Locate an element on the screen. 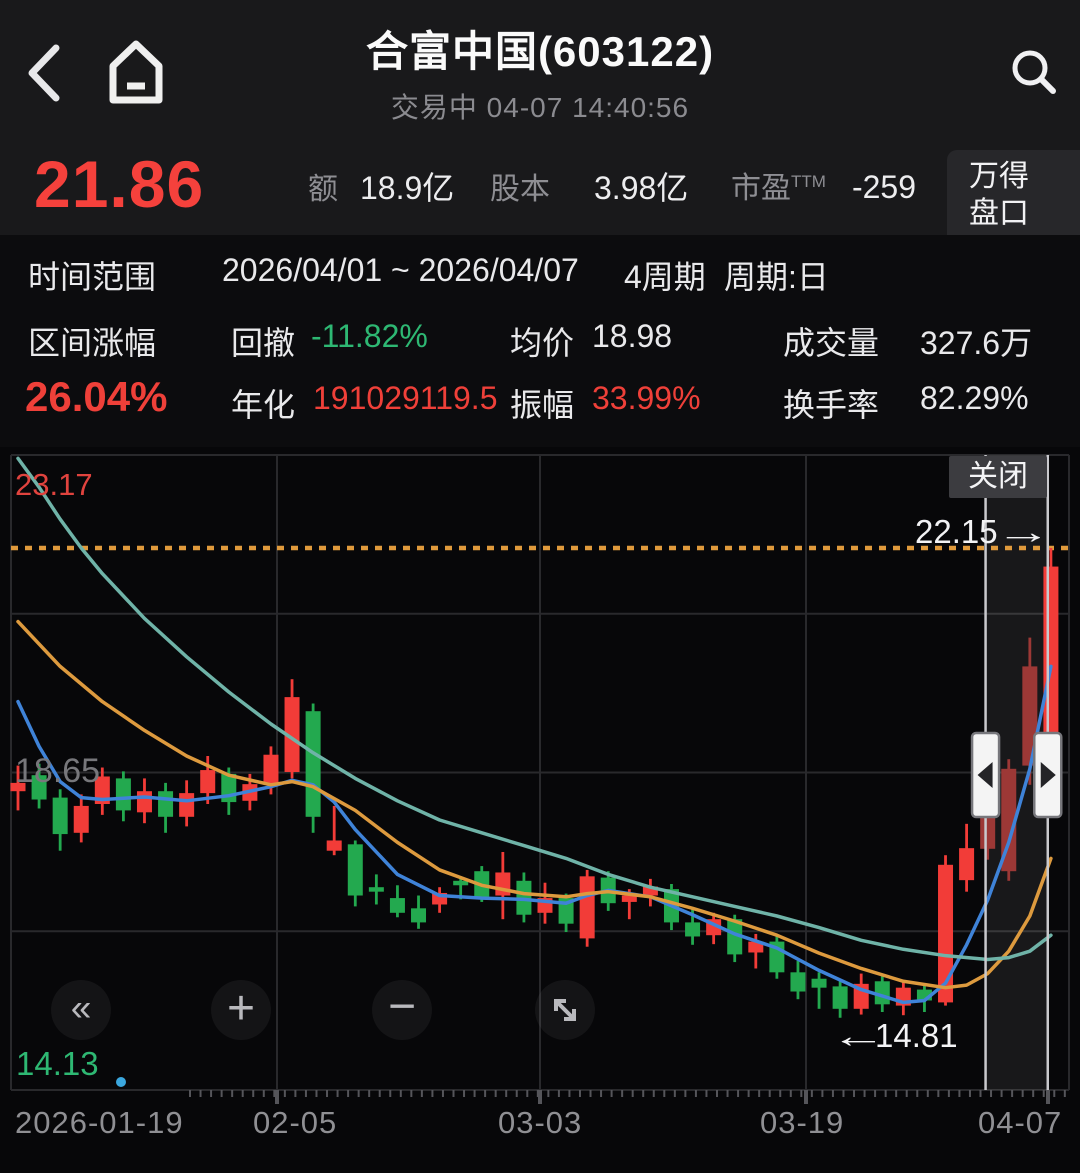 Image resolution: width=1080 pixels, height=1173 pixels. zoom-in-button: + is located at coordinates (241, 1010).